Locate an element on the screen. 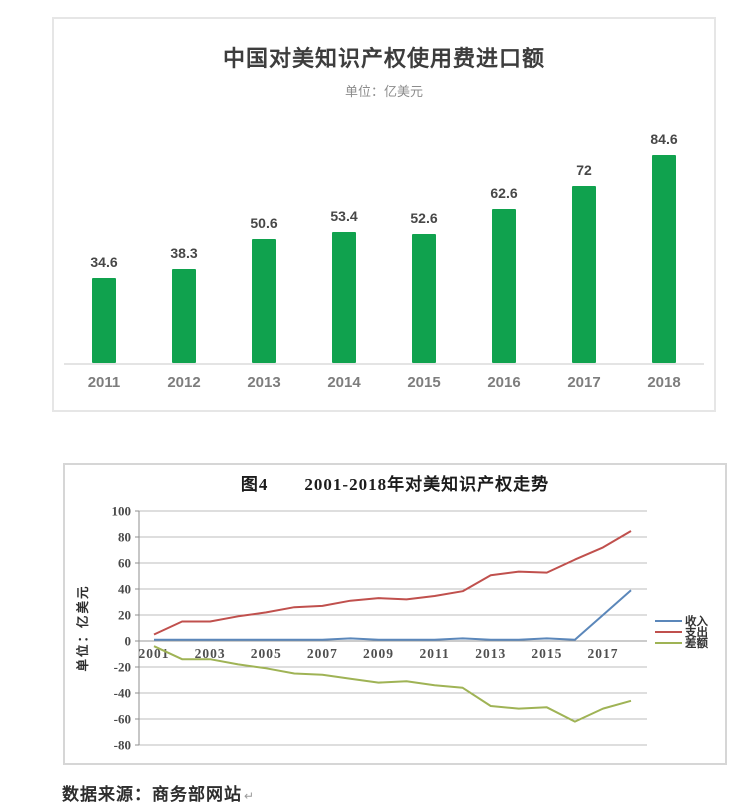 Image resolution: width=740 pixels, height=812 pixels. bar-chart-unit-subtitle: 单位：亿美元 is located at coordinates (383, 91).